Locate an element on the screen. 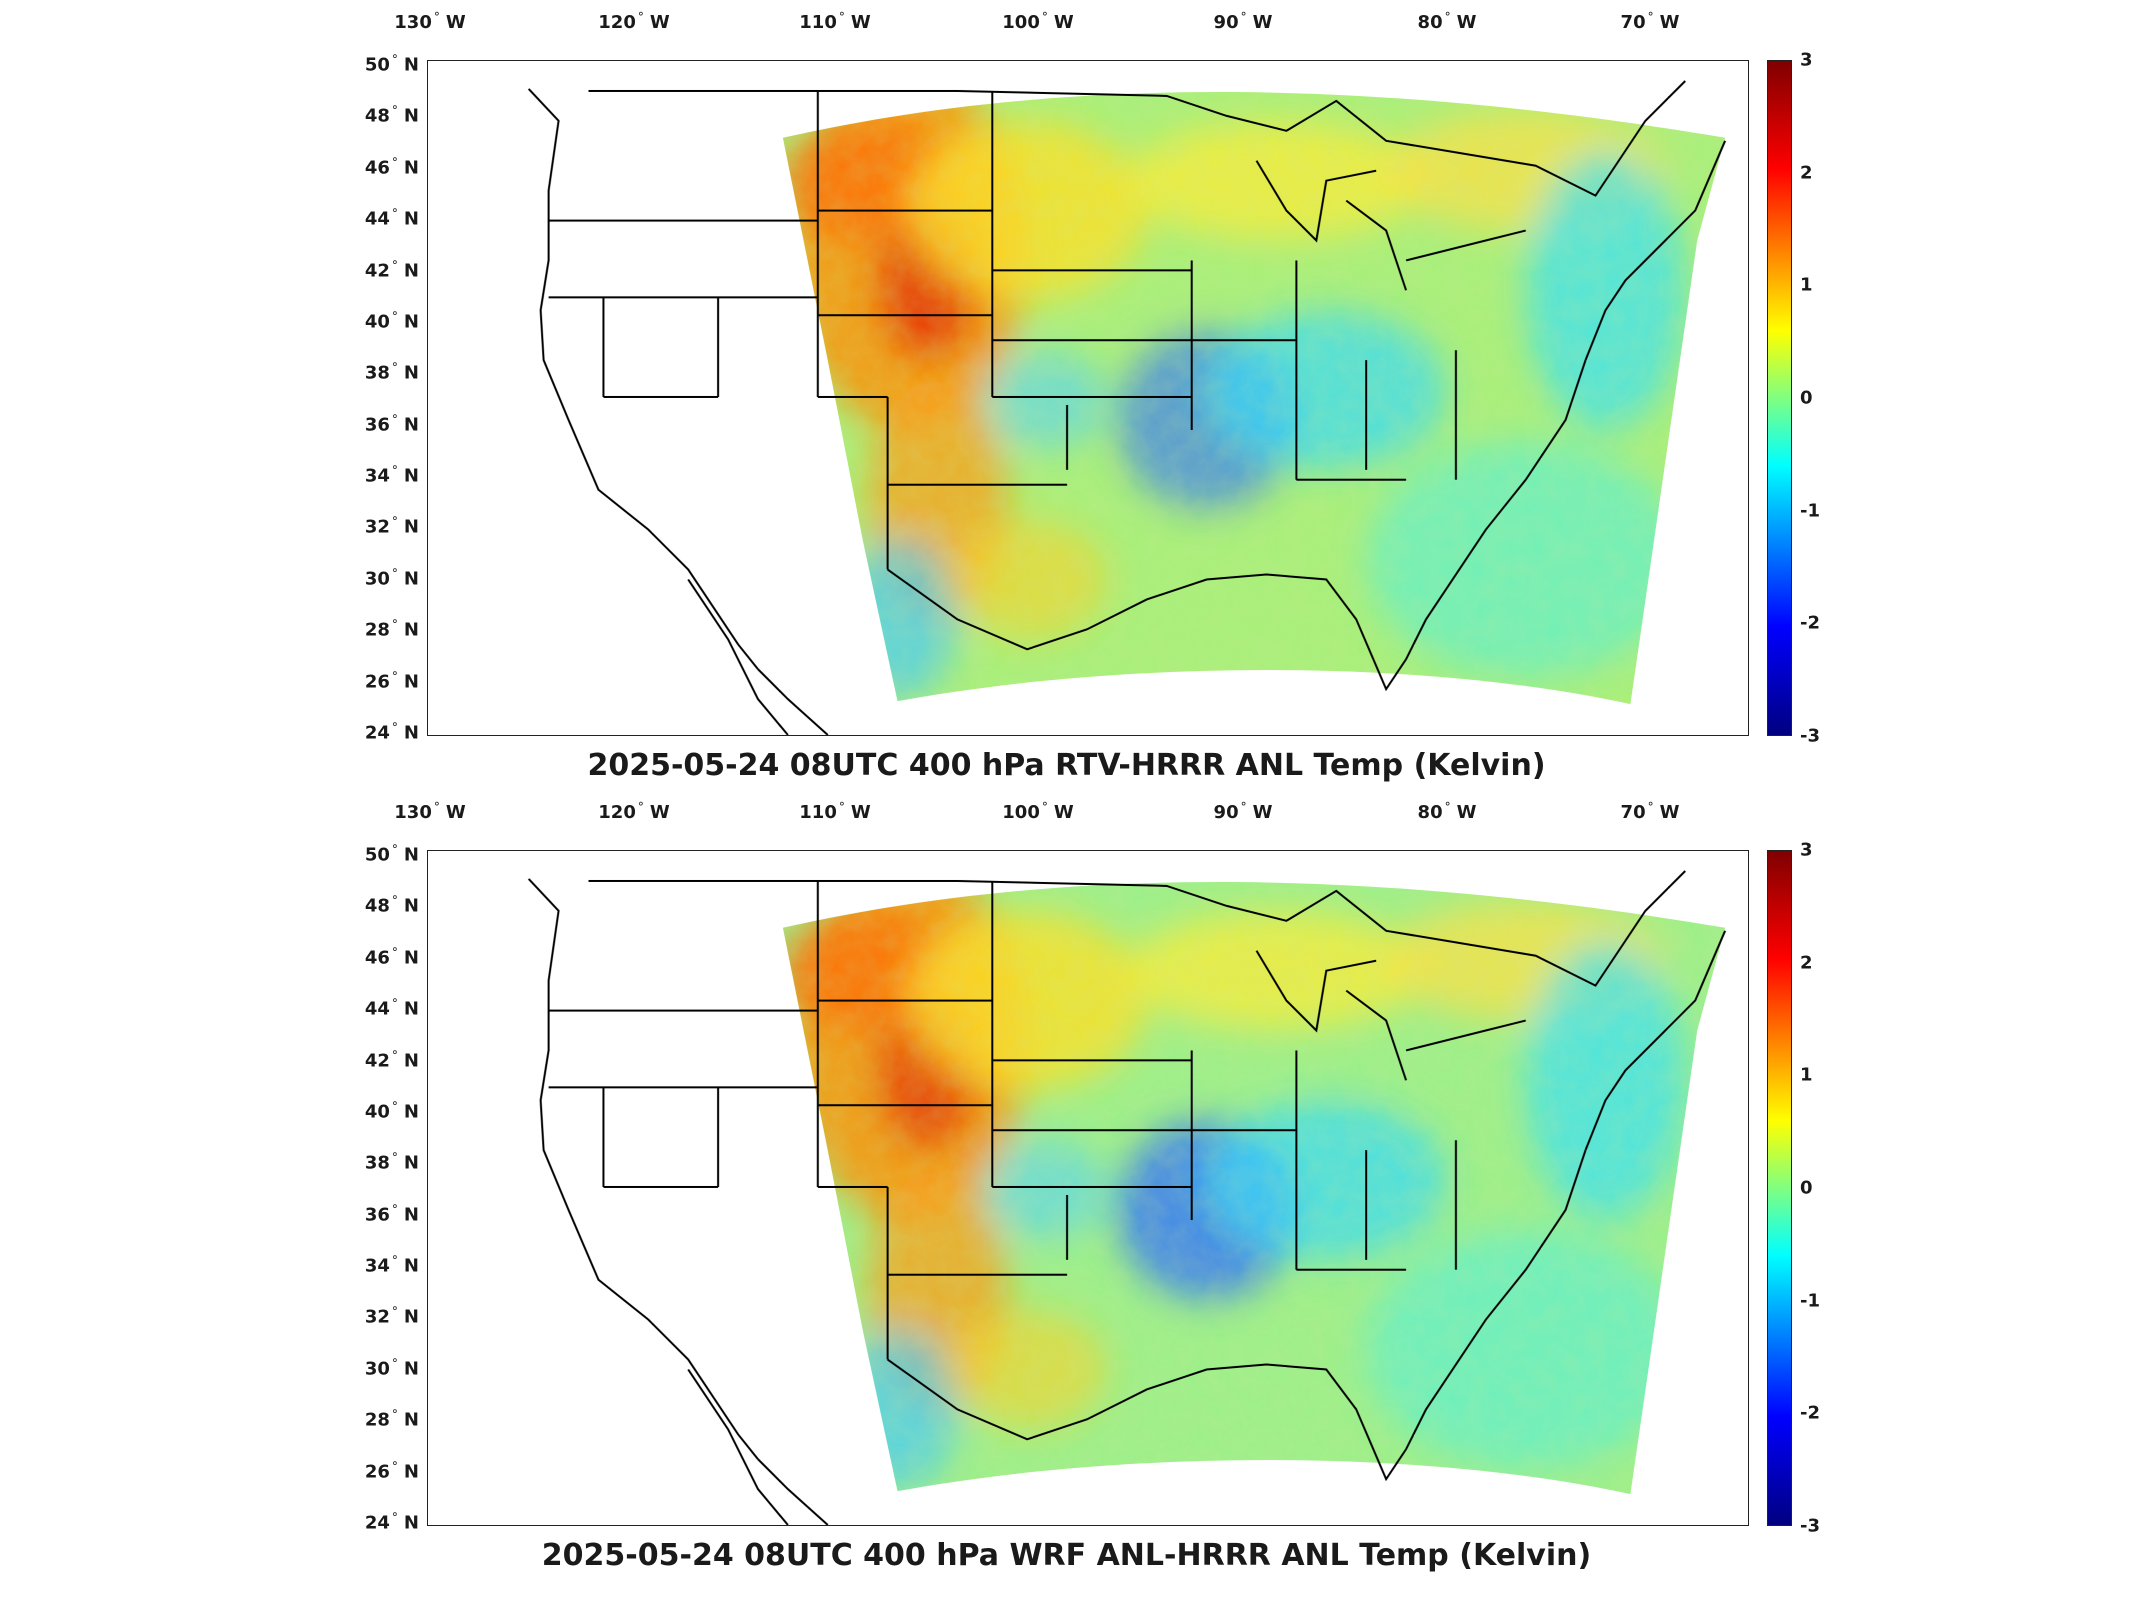  state-grid is located at coordinates (1002, 330).